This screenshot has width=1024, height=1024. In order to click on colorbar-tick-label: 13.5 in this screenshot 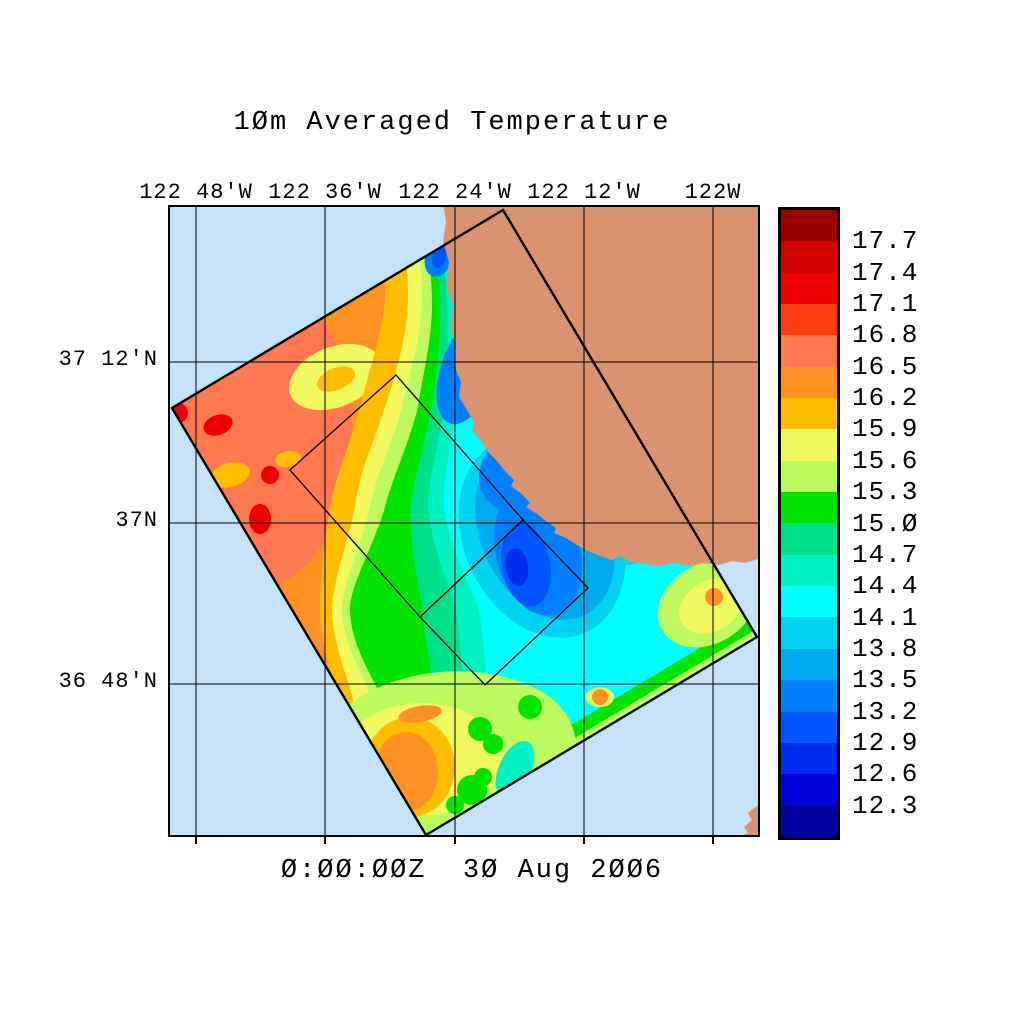, I will do `click(885, 680)`.